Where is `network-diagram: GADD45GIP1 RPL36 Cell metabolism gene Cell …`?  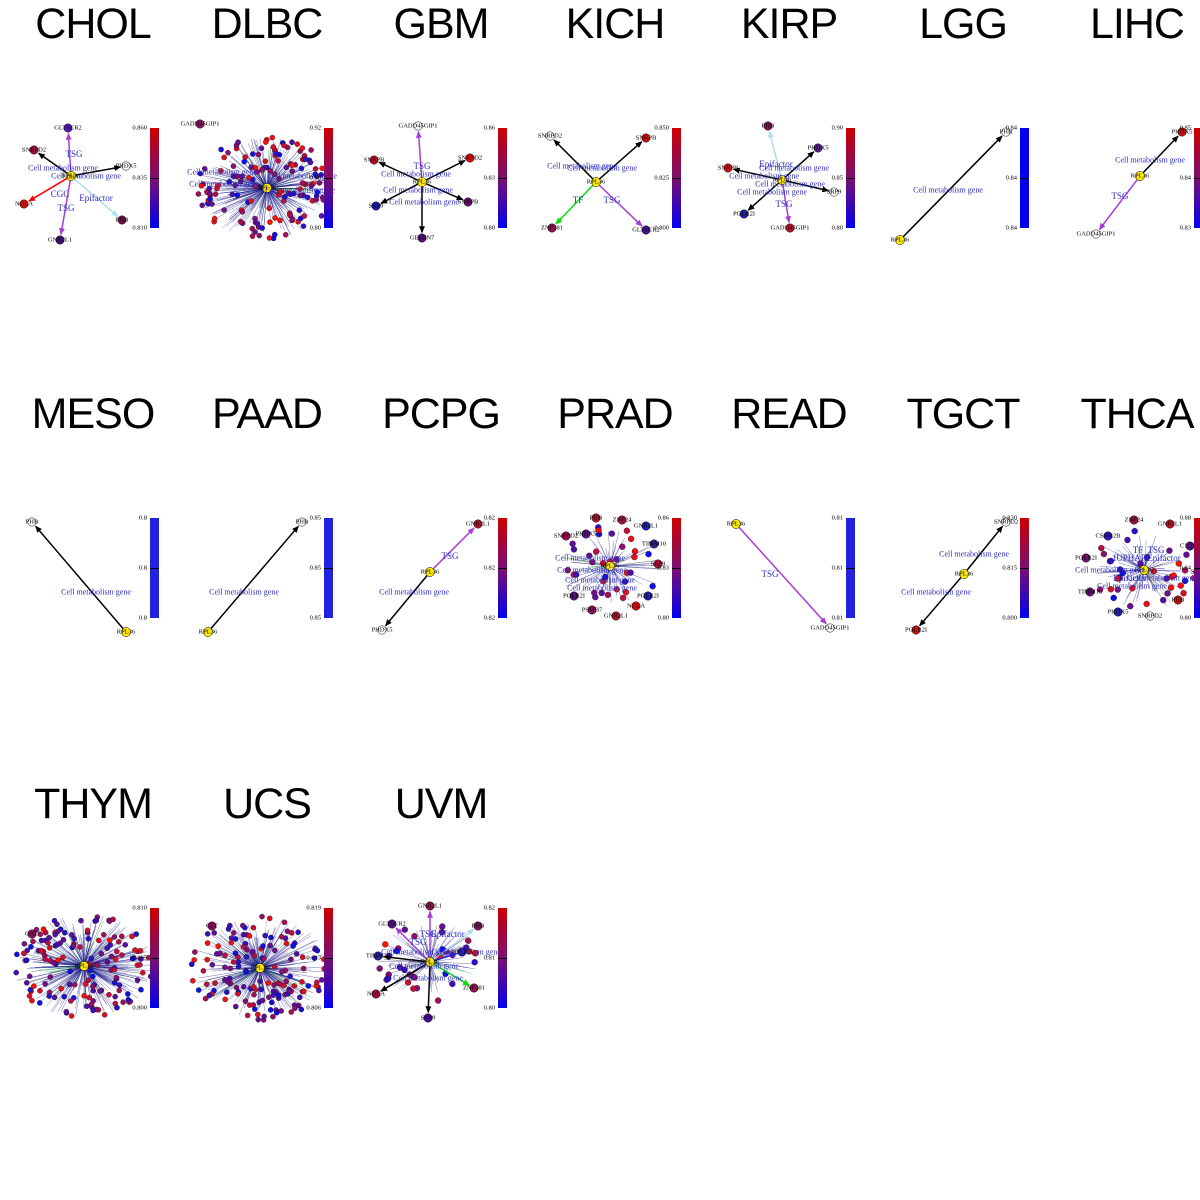 network-diagram: GADD45GIP1 RPL36 Cell metabolism gene Cell … is located at coordinates (266, 190).